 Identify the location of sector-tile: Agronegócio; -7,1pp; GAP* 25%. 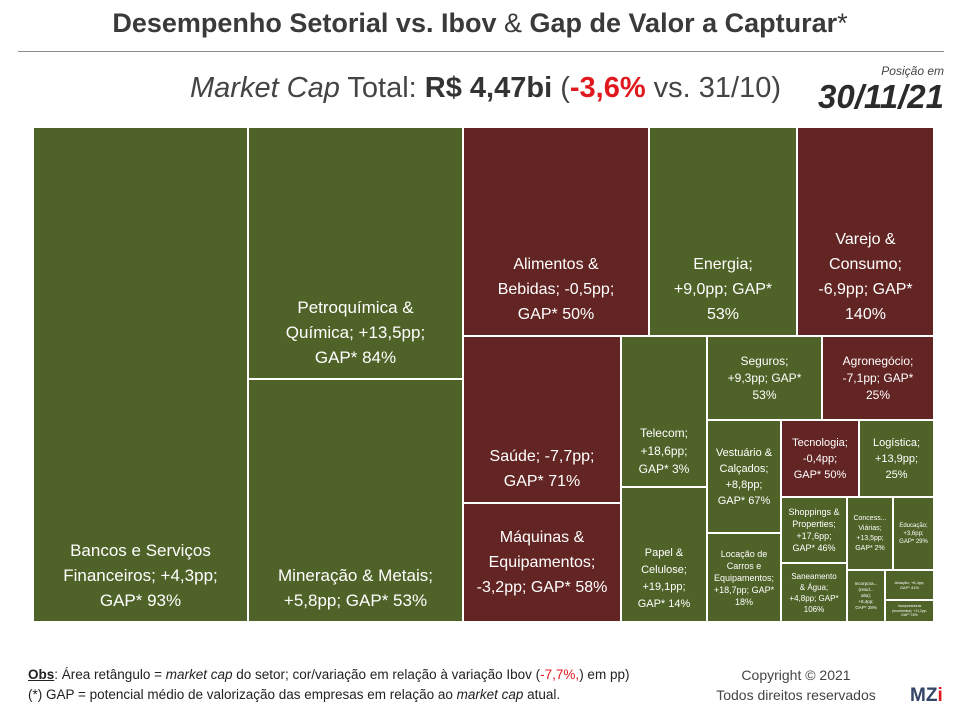
(878, 378).